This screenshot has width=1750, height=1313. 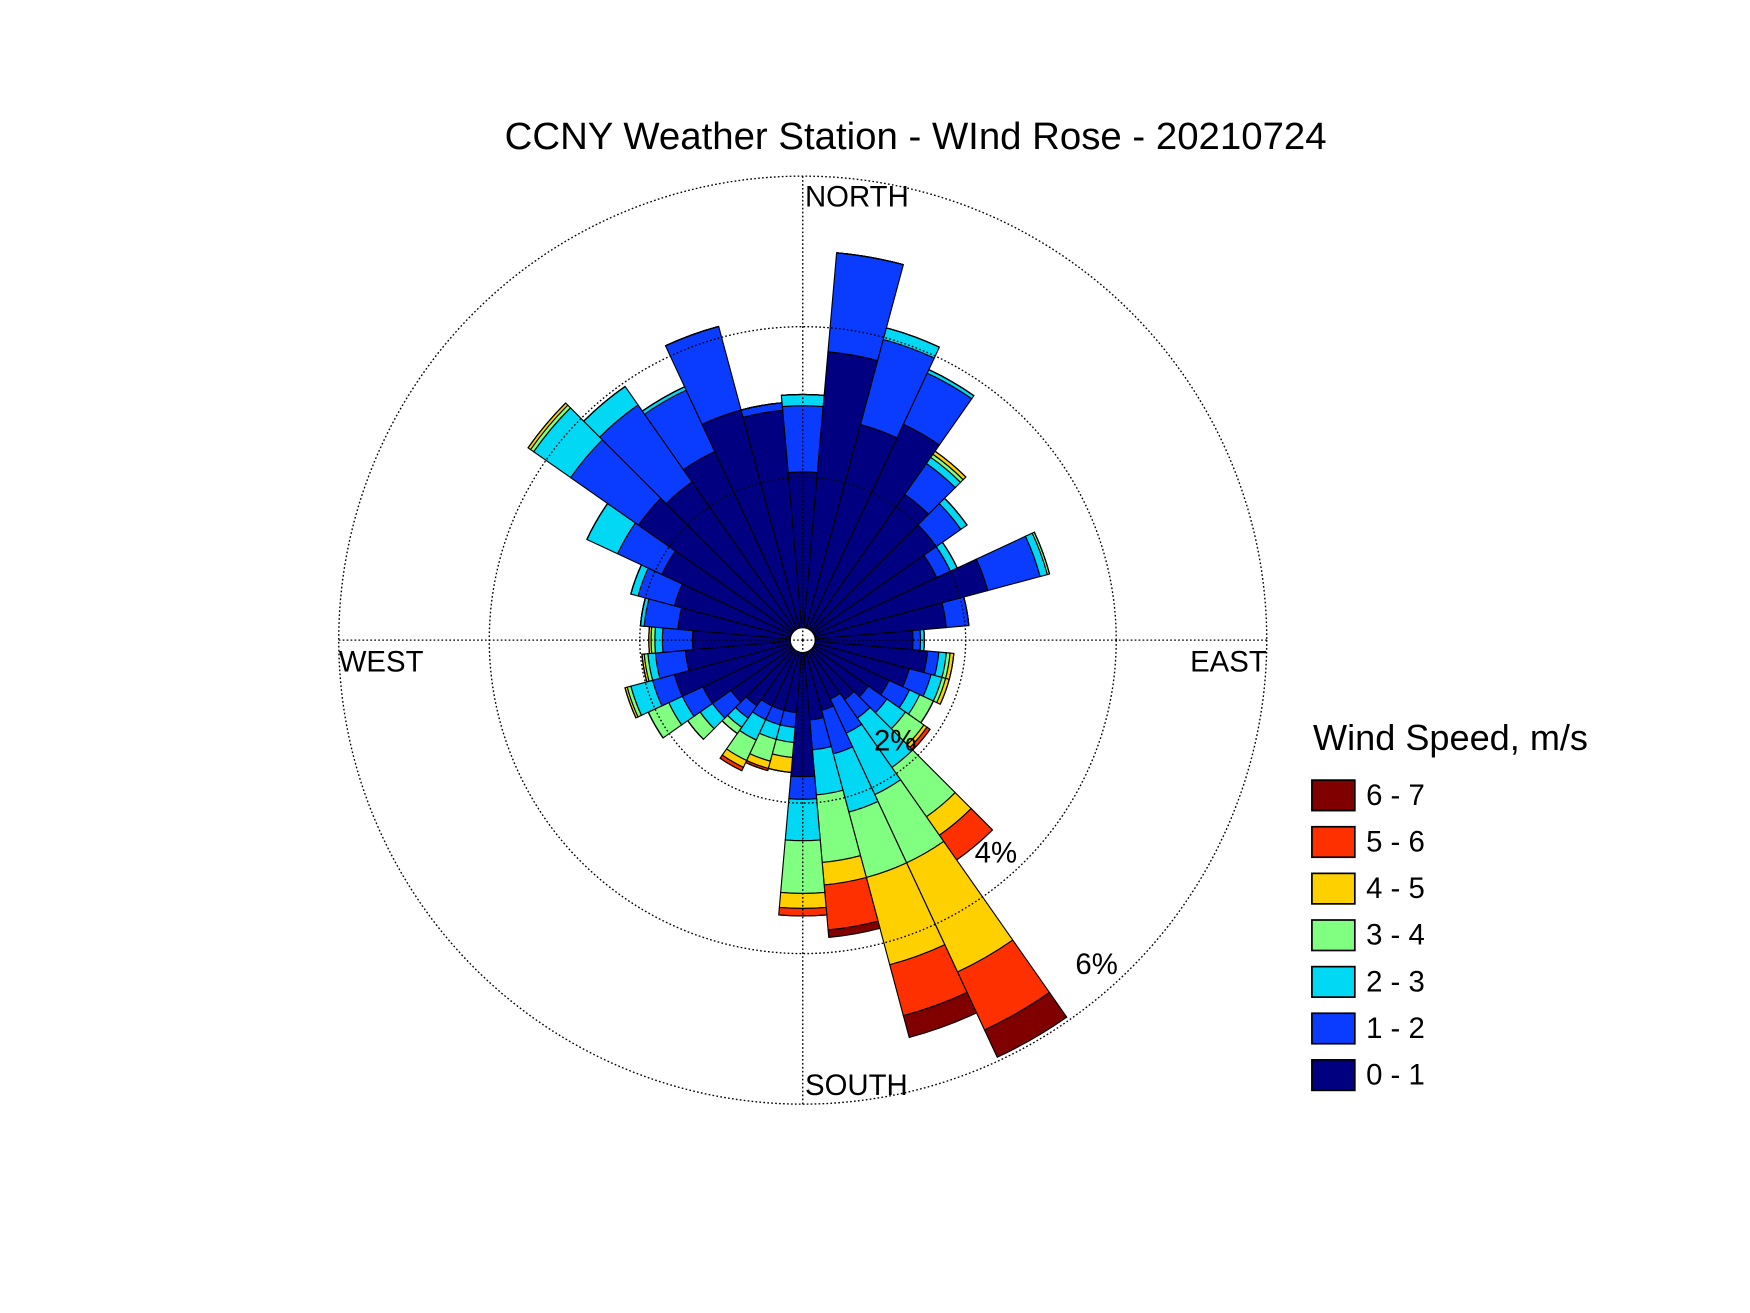 What do you see at coordinates (856, 1085) in the screenshot?
I see `direction-label: SOUTH` at bounding box center [856, 1085].